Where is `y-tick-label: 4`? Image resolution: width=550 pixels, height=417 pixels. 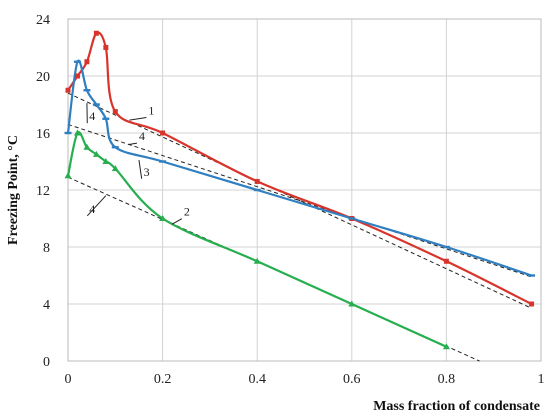 y-tick-label: 4 is located at coordinates (46, 305).